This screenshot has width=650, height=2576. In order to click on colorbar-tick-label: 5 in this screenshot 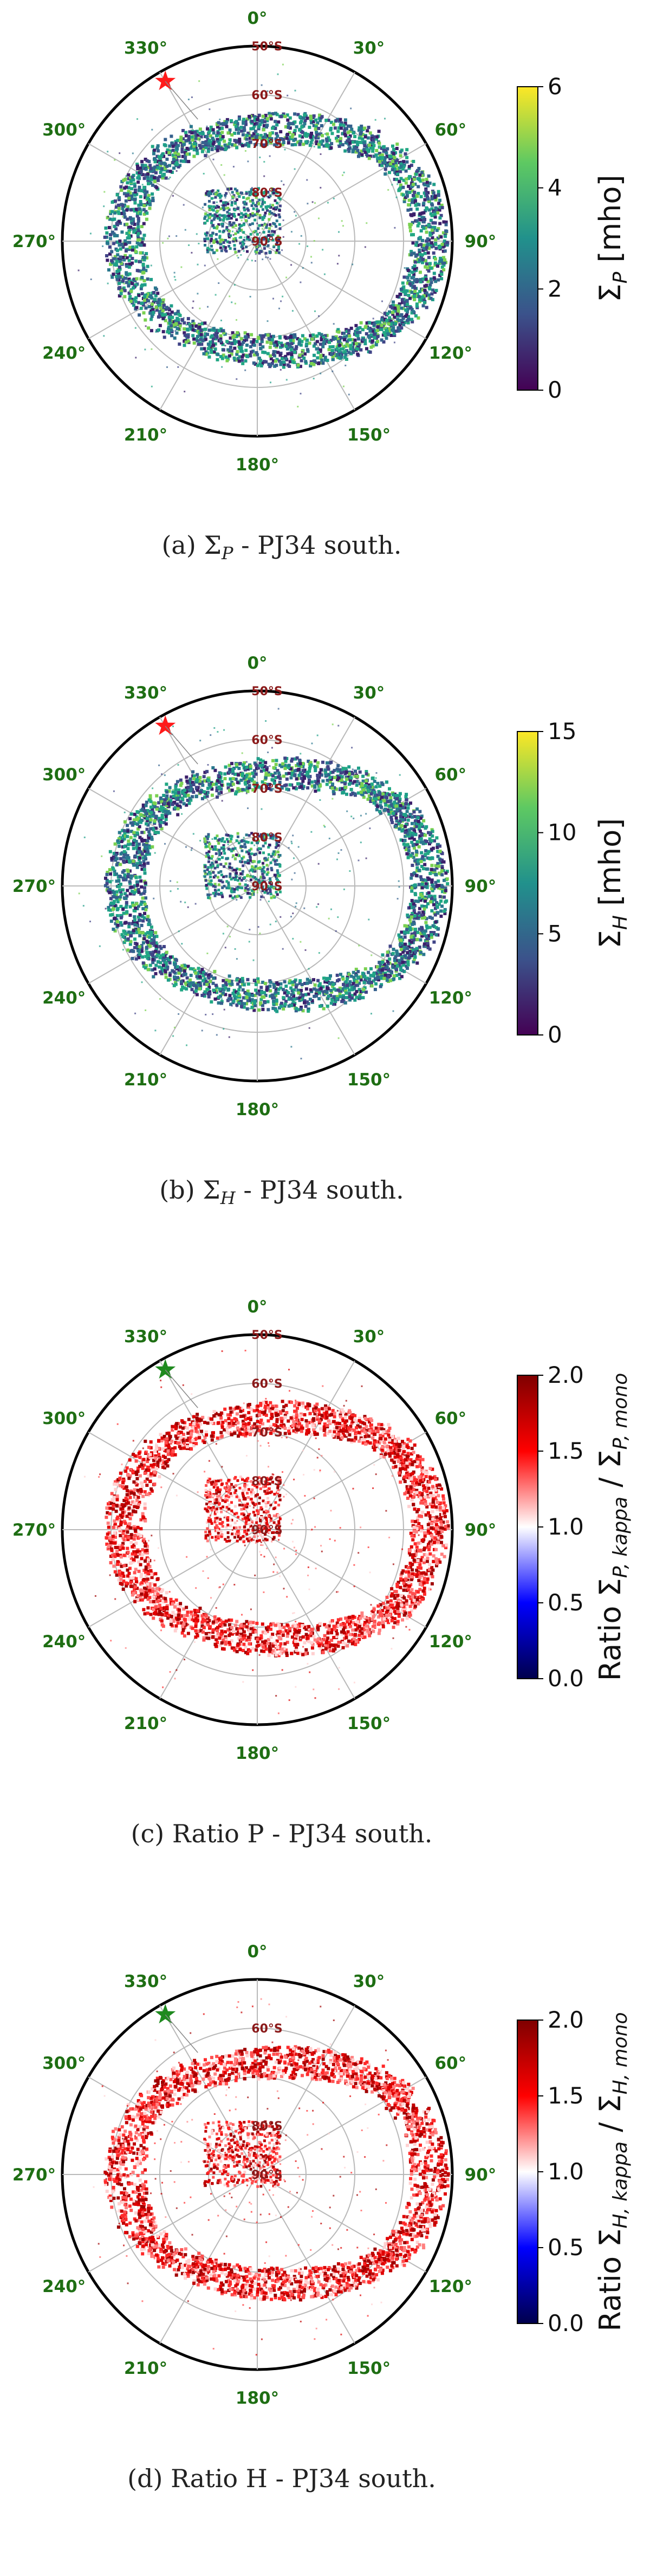, I will do `click(555, 933)`.